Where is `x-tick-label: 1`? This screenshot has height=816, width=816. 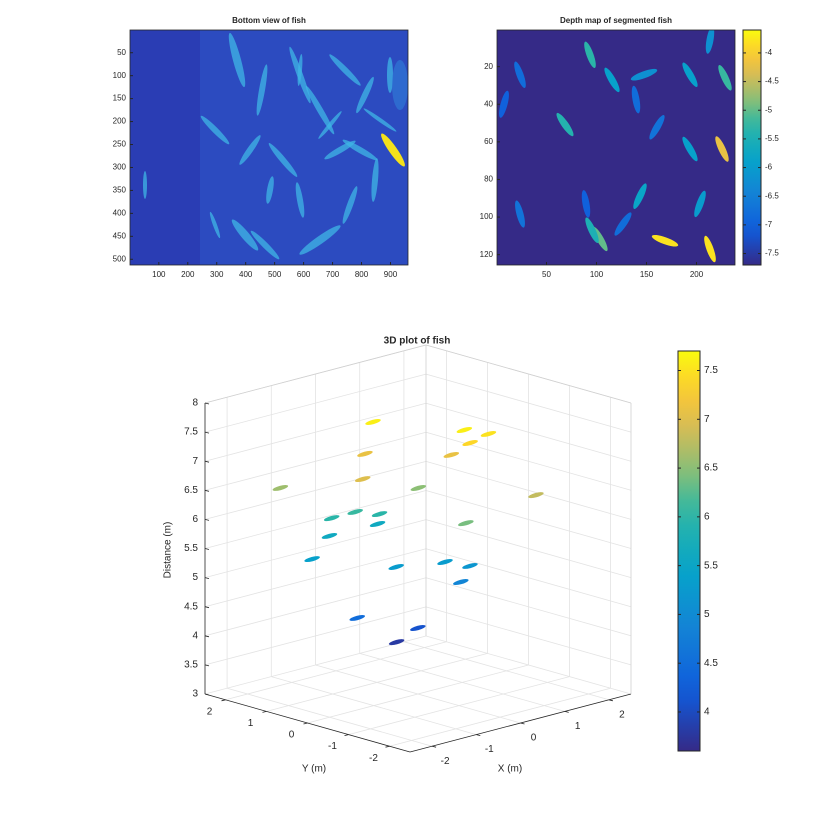 x-tick-label: 1 is located at coordinates (578, 726).